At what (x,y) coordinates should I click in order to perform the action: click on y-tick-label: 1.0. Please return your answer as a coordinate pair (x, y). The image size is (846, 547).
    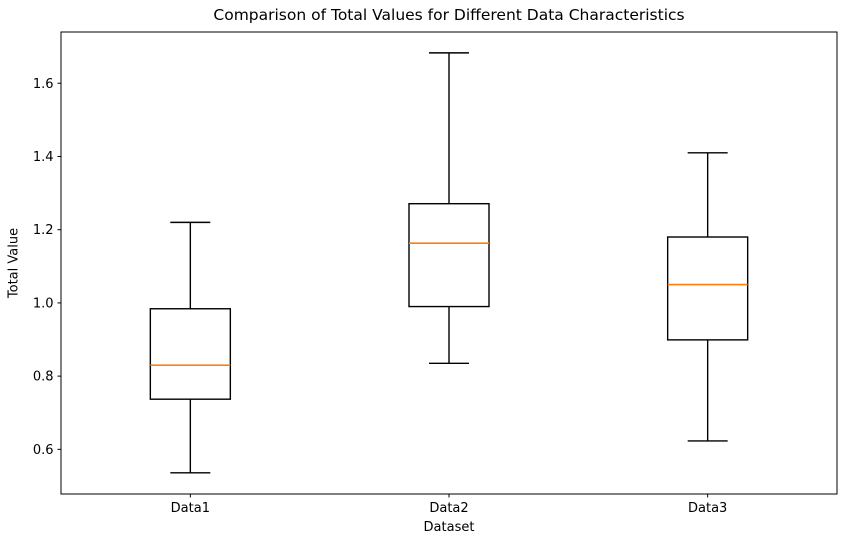
    Looking at the image, I should click on (43, 303).